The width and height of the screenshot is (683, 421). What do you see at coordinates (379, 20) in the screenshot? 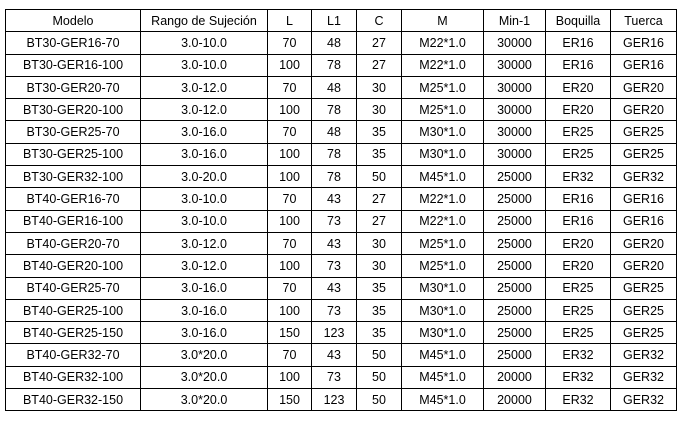
I see `header-cell: C` at bounding box center [379, 20].